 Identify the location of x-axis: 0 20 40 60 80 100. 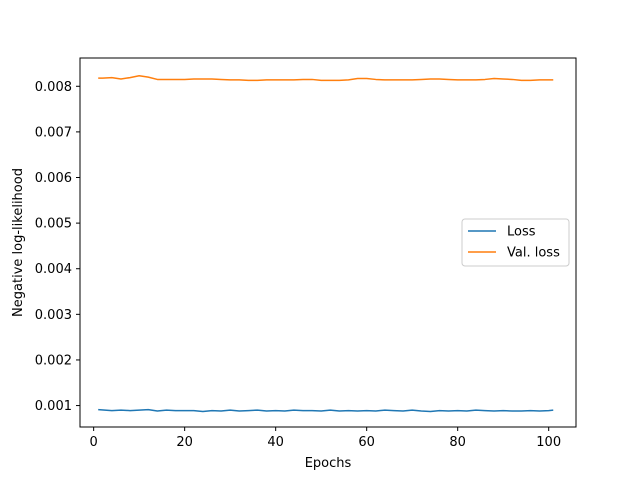
(325, 438).